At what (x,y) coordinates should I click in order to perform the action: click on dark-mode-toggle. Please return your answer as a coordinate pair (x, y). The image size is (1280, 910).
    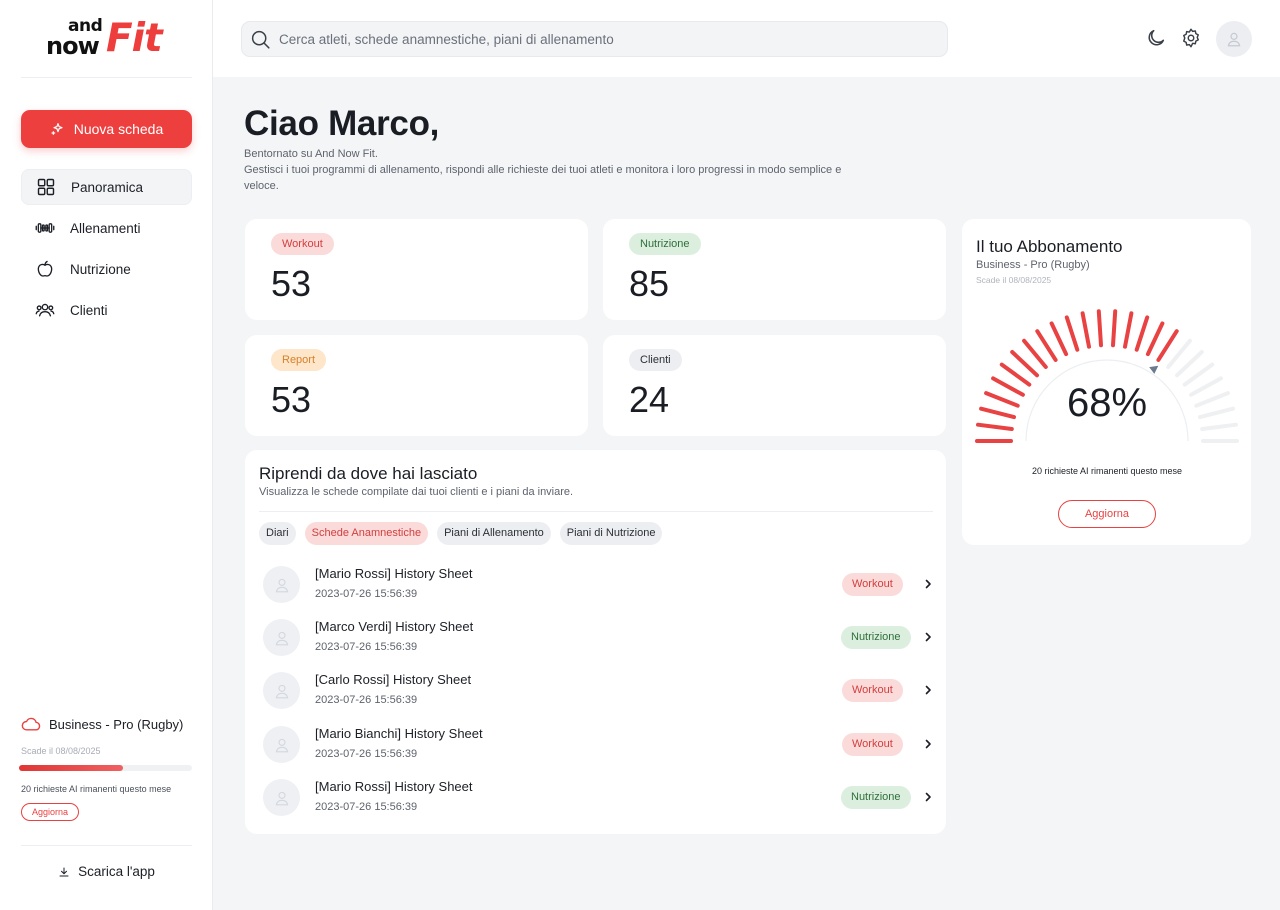
    Looking at the image, I should click on (1156, 38).